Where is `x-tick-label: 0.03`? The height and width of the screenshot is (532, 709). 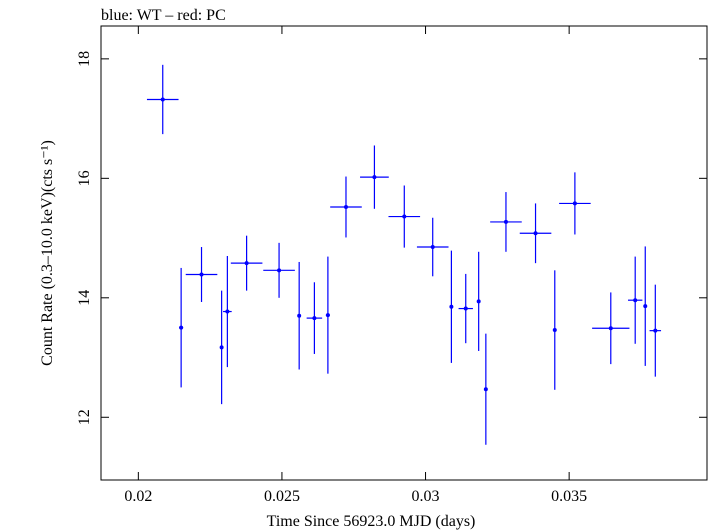
x-tick-label: 0.03 is located at coordinates (426, 496).